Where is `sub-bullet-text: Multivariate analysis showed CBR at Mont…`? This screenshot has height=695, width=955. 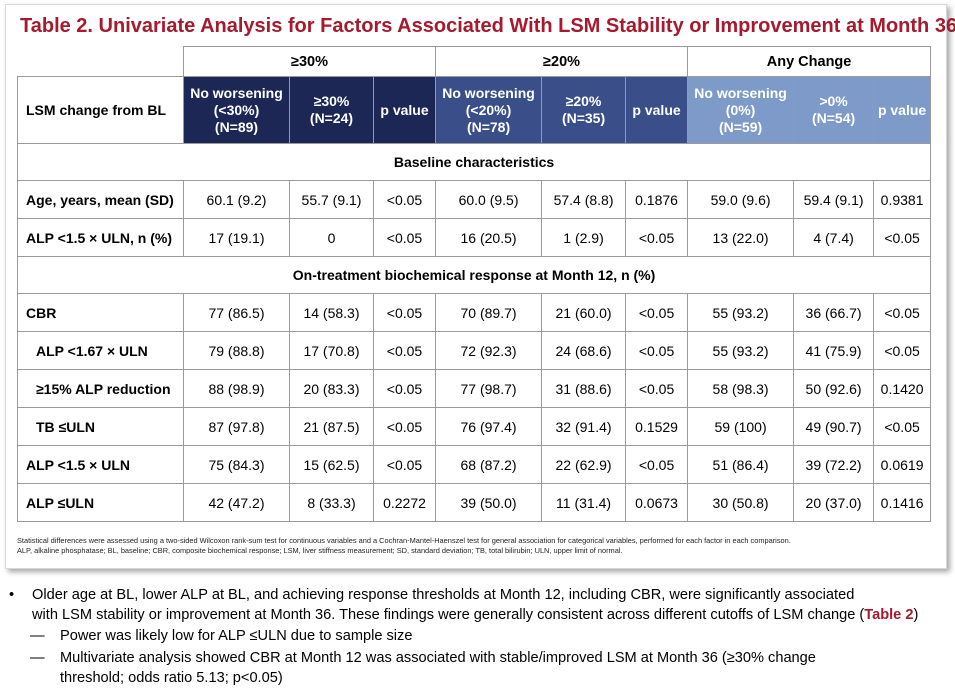 sub-bullet-text: Multivariate analysis showed CBR at Mont… is located at coordinates (438, 658).